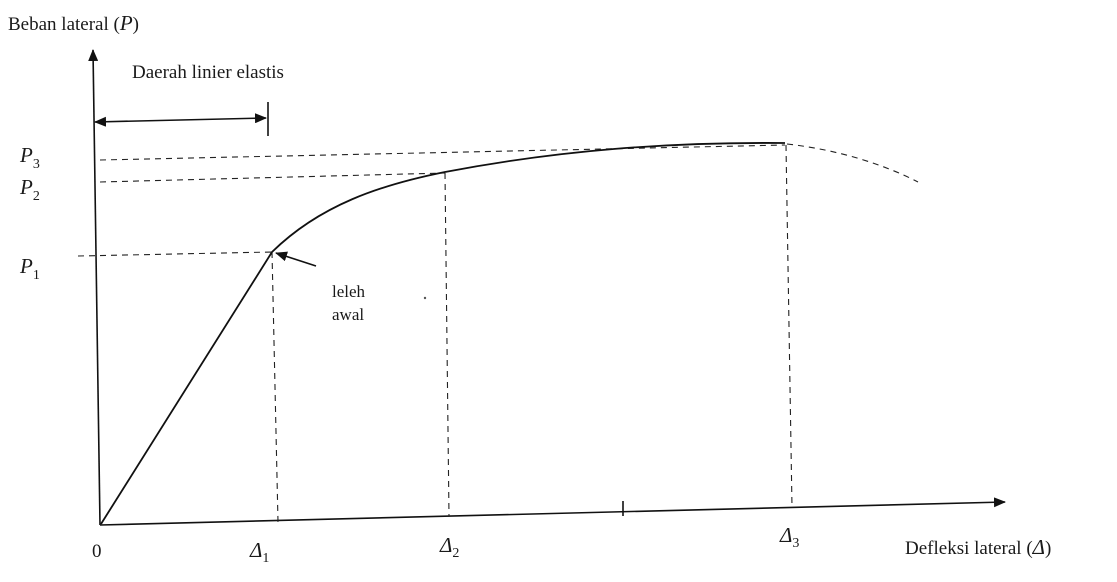 This screenshot has height=582, width=1117. Describe the element at coordinates (259, 552) in the screenshot. I see `delta1-label: Δ1` at that location.